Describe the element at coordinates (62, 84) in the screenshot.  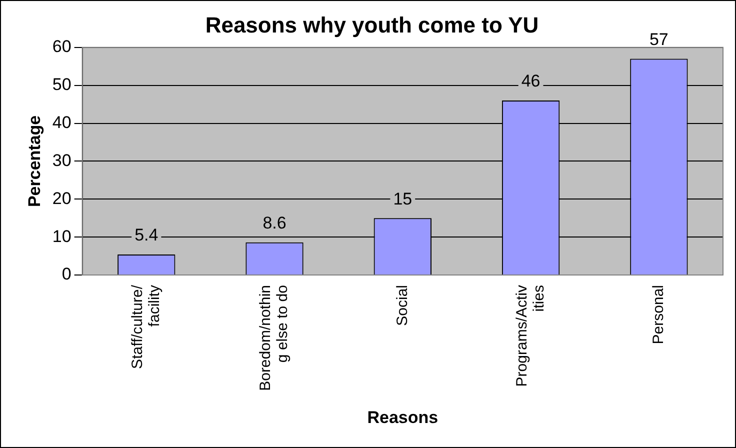
I see `y-tick-label: 50` at that location.